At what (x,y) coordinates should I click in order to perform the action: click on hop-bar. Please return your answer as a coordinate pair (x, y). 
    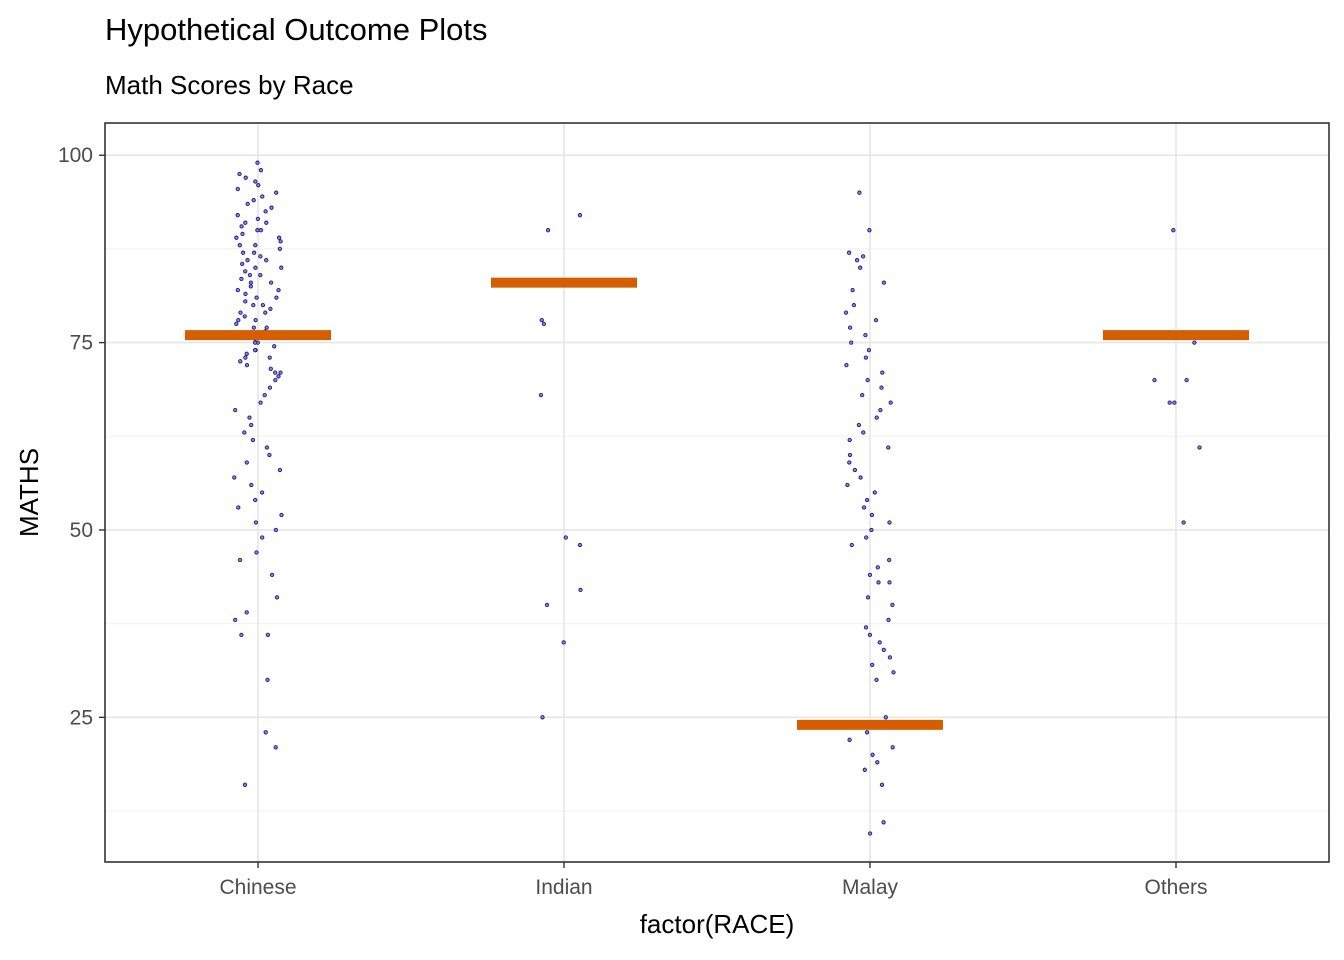
    Looking at the image, I should click on (1176, 335).